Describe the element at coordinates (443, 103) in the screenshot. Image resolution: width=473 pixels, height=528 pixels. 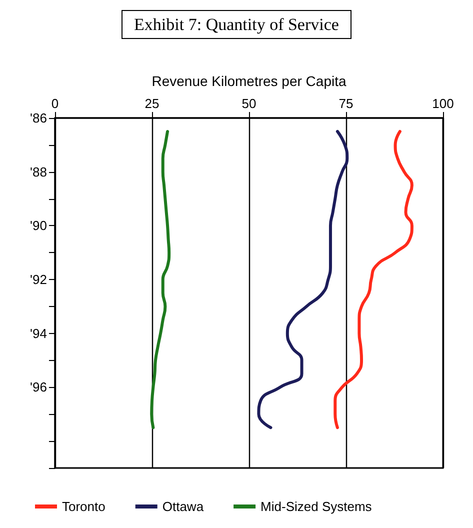
I see `x-tick-label: 100` at that location.